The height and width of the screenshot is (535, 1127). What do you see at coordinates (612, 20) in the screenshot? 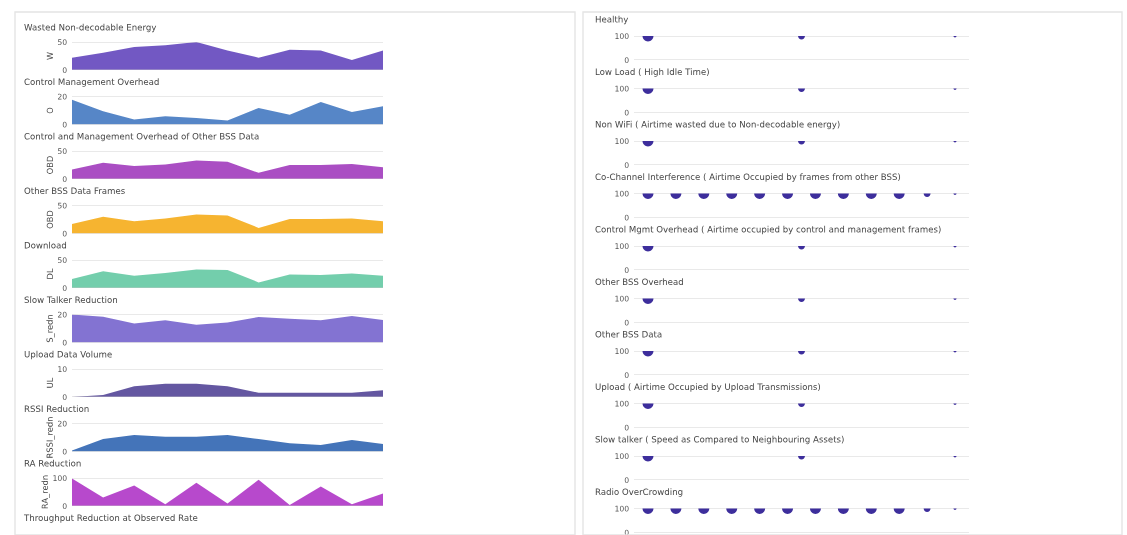
I see `chart-title: Healthy` at bounding box center [612, 20].